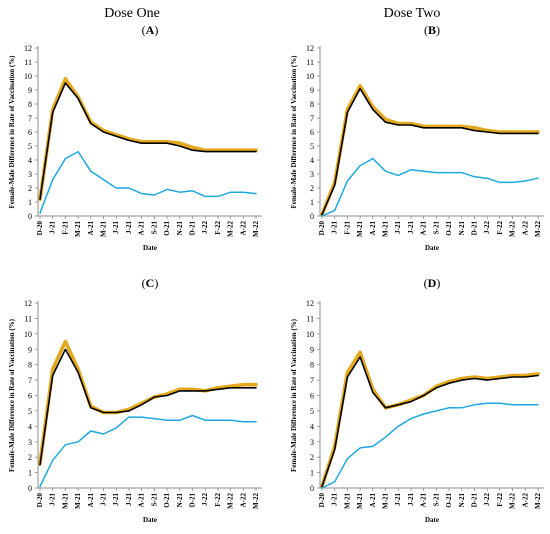 This screenshot has height=534, width=550. I want to click on dose-two-header: Dose Two, so click(412, 13).